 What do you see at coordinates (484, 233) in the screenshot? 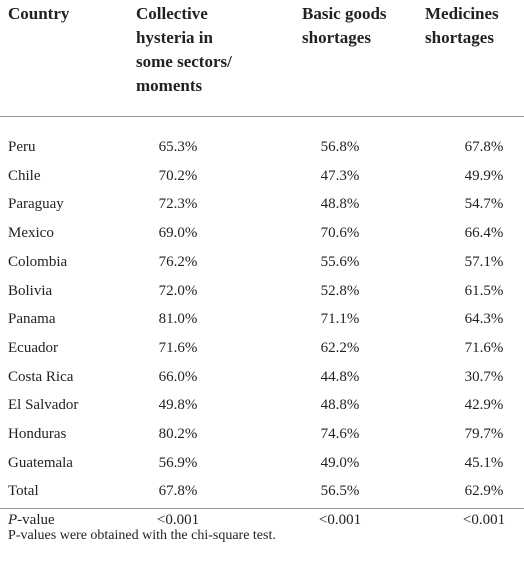
I see `cell-value: 66.4%` at bounding box center [484, 233].